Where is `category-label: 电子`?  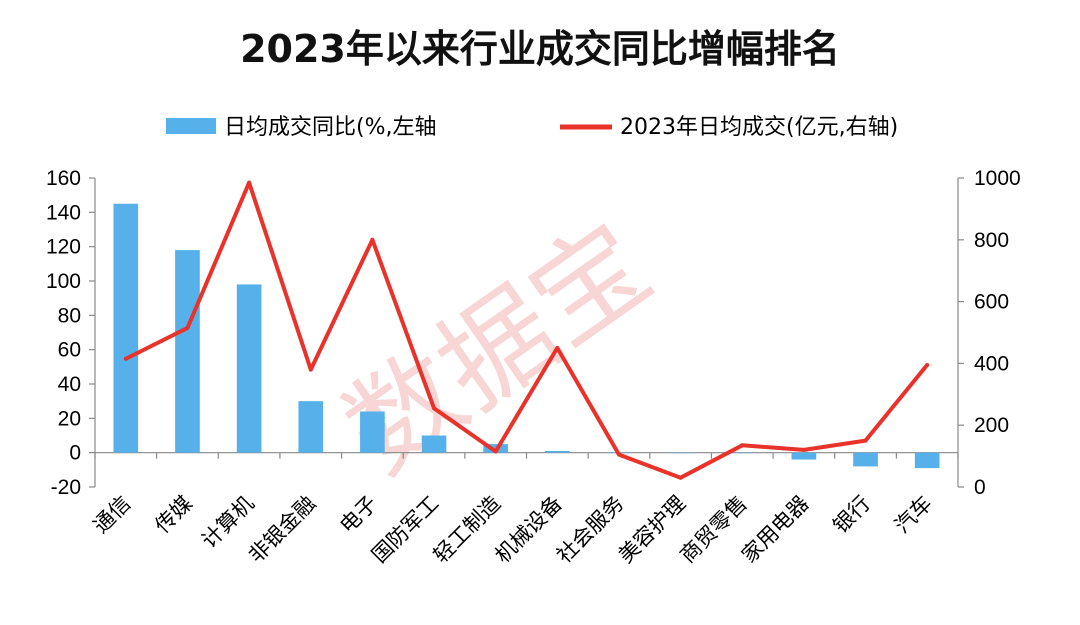
category-label: 电子 is located at coordinates (358, 514).